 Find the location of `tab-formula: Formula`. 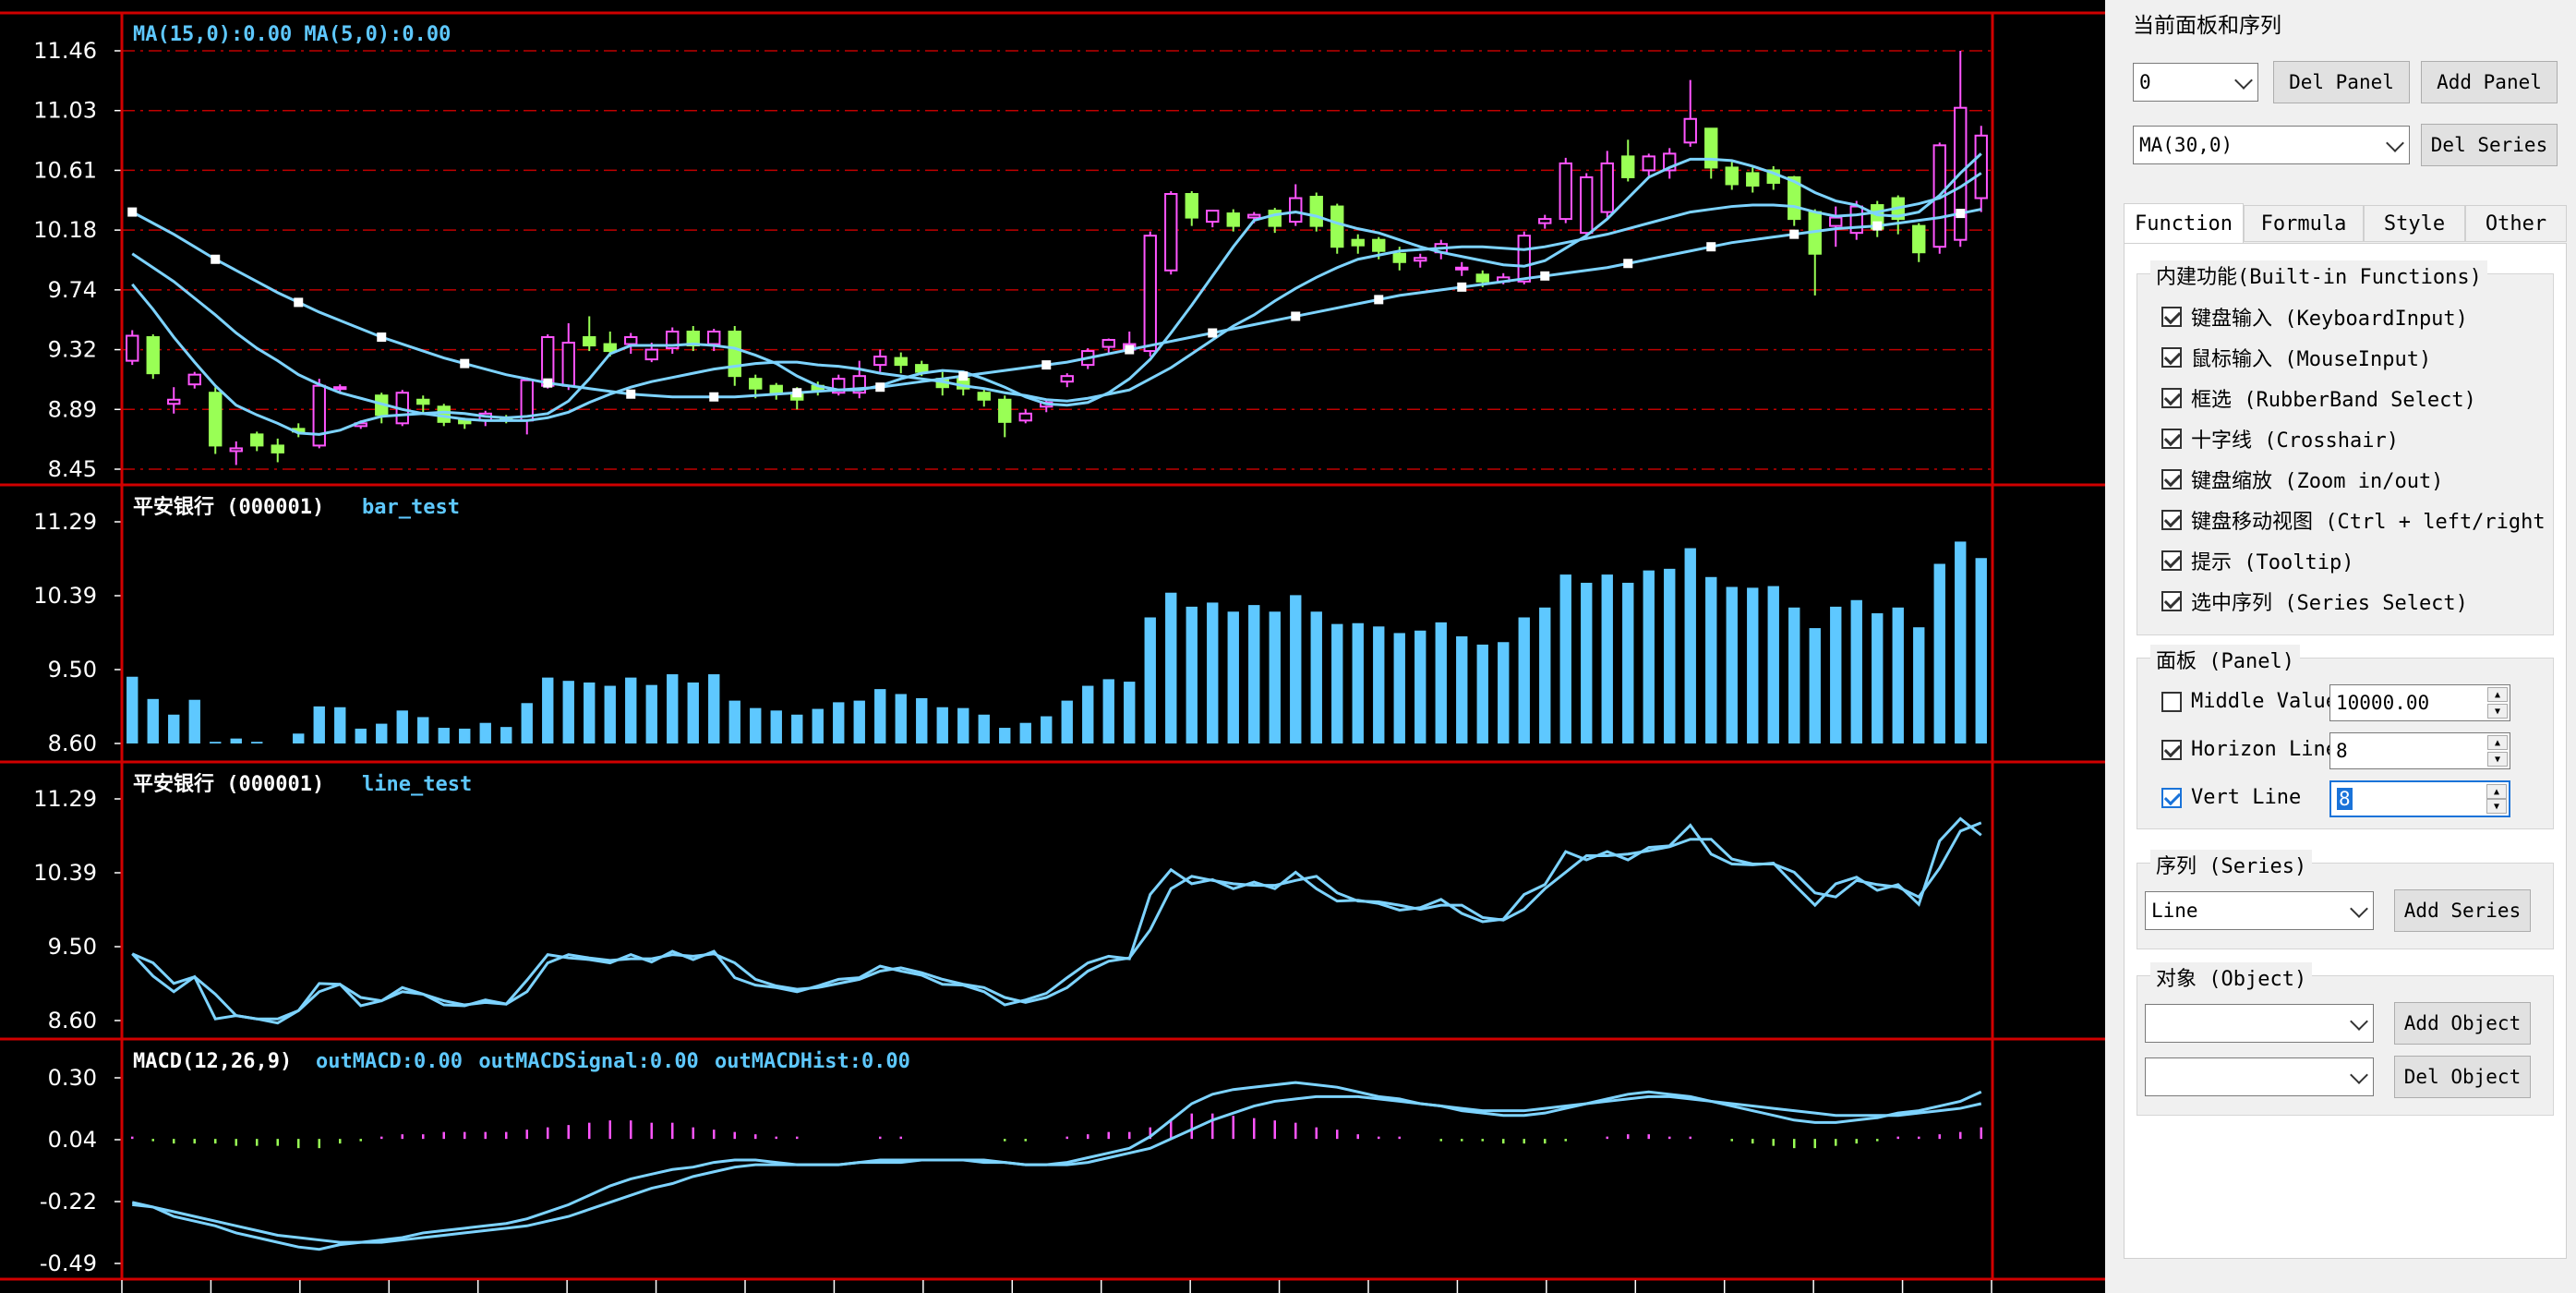

tab-formula: Formula is located at coordinates (2304, 223).